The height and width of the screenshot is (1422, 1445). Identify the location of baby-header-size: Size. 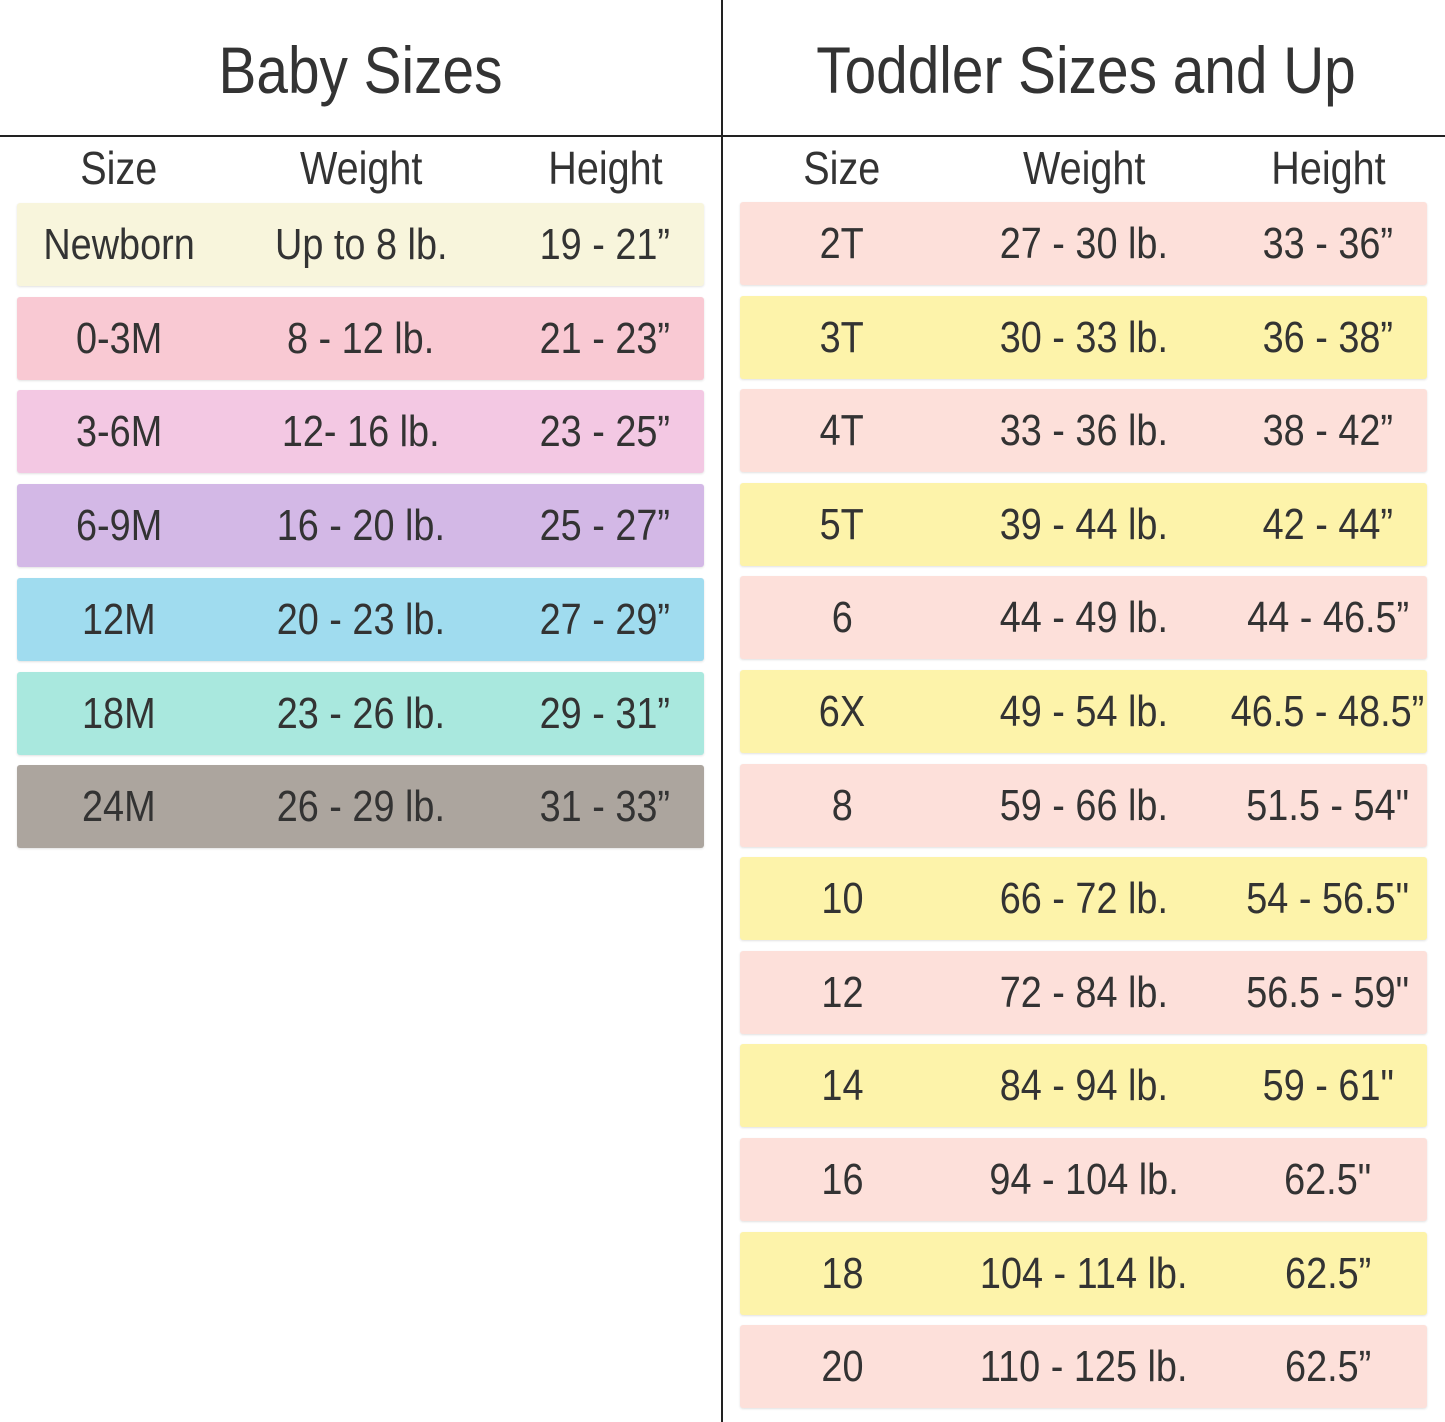
(119, 168).